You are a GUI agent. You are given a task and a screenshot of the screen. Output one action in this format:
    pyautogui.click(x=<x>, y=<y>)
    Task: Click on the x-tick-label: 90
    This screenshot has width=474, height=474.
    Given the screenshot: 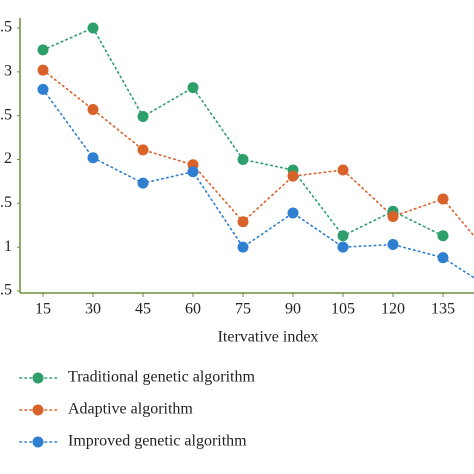 What is the action you would take?
    pyautogui.click(x=293, y=309)
    